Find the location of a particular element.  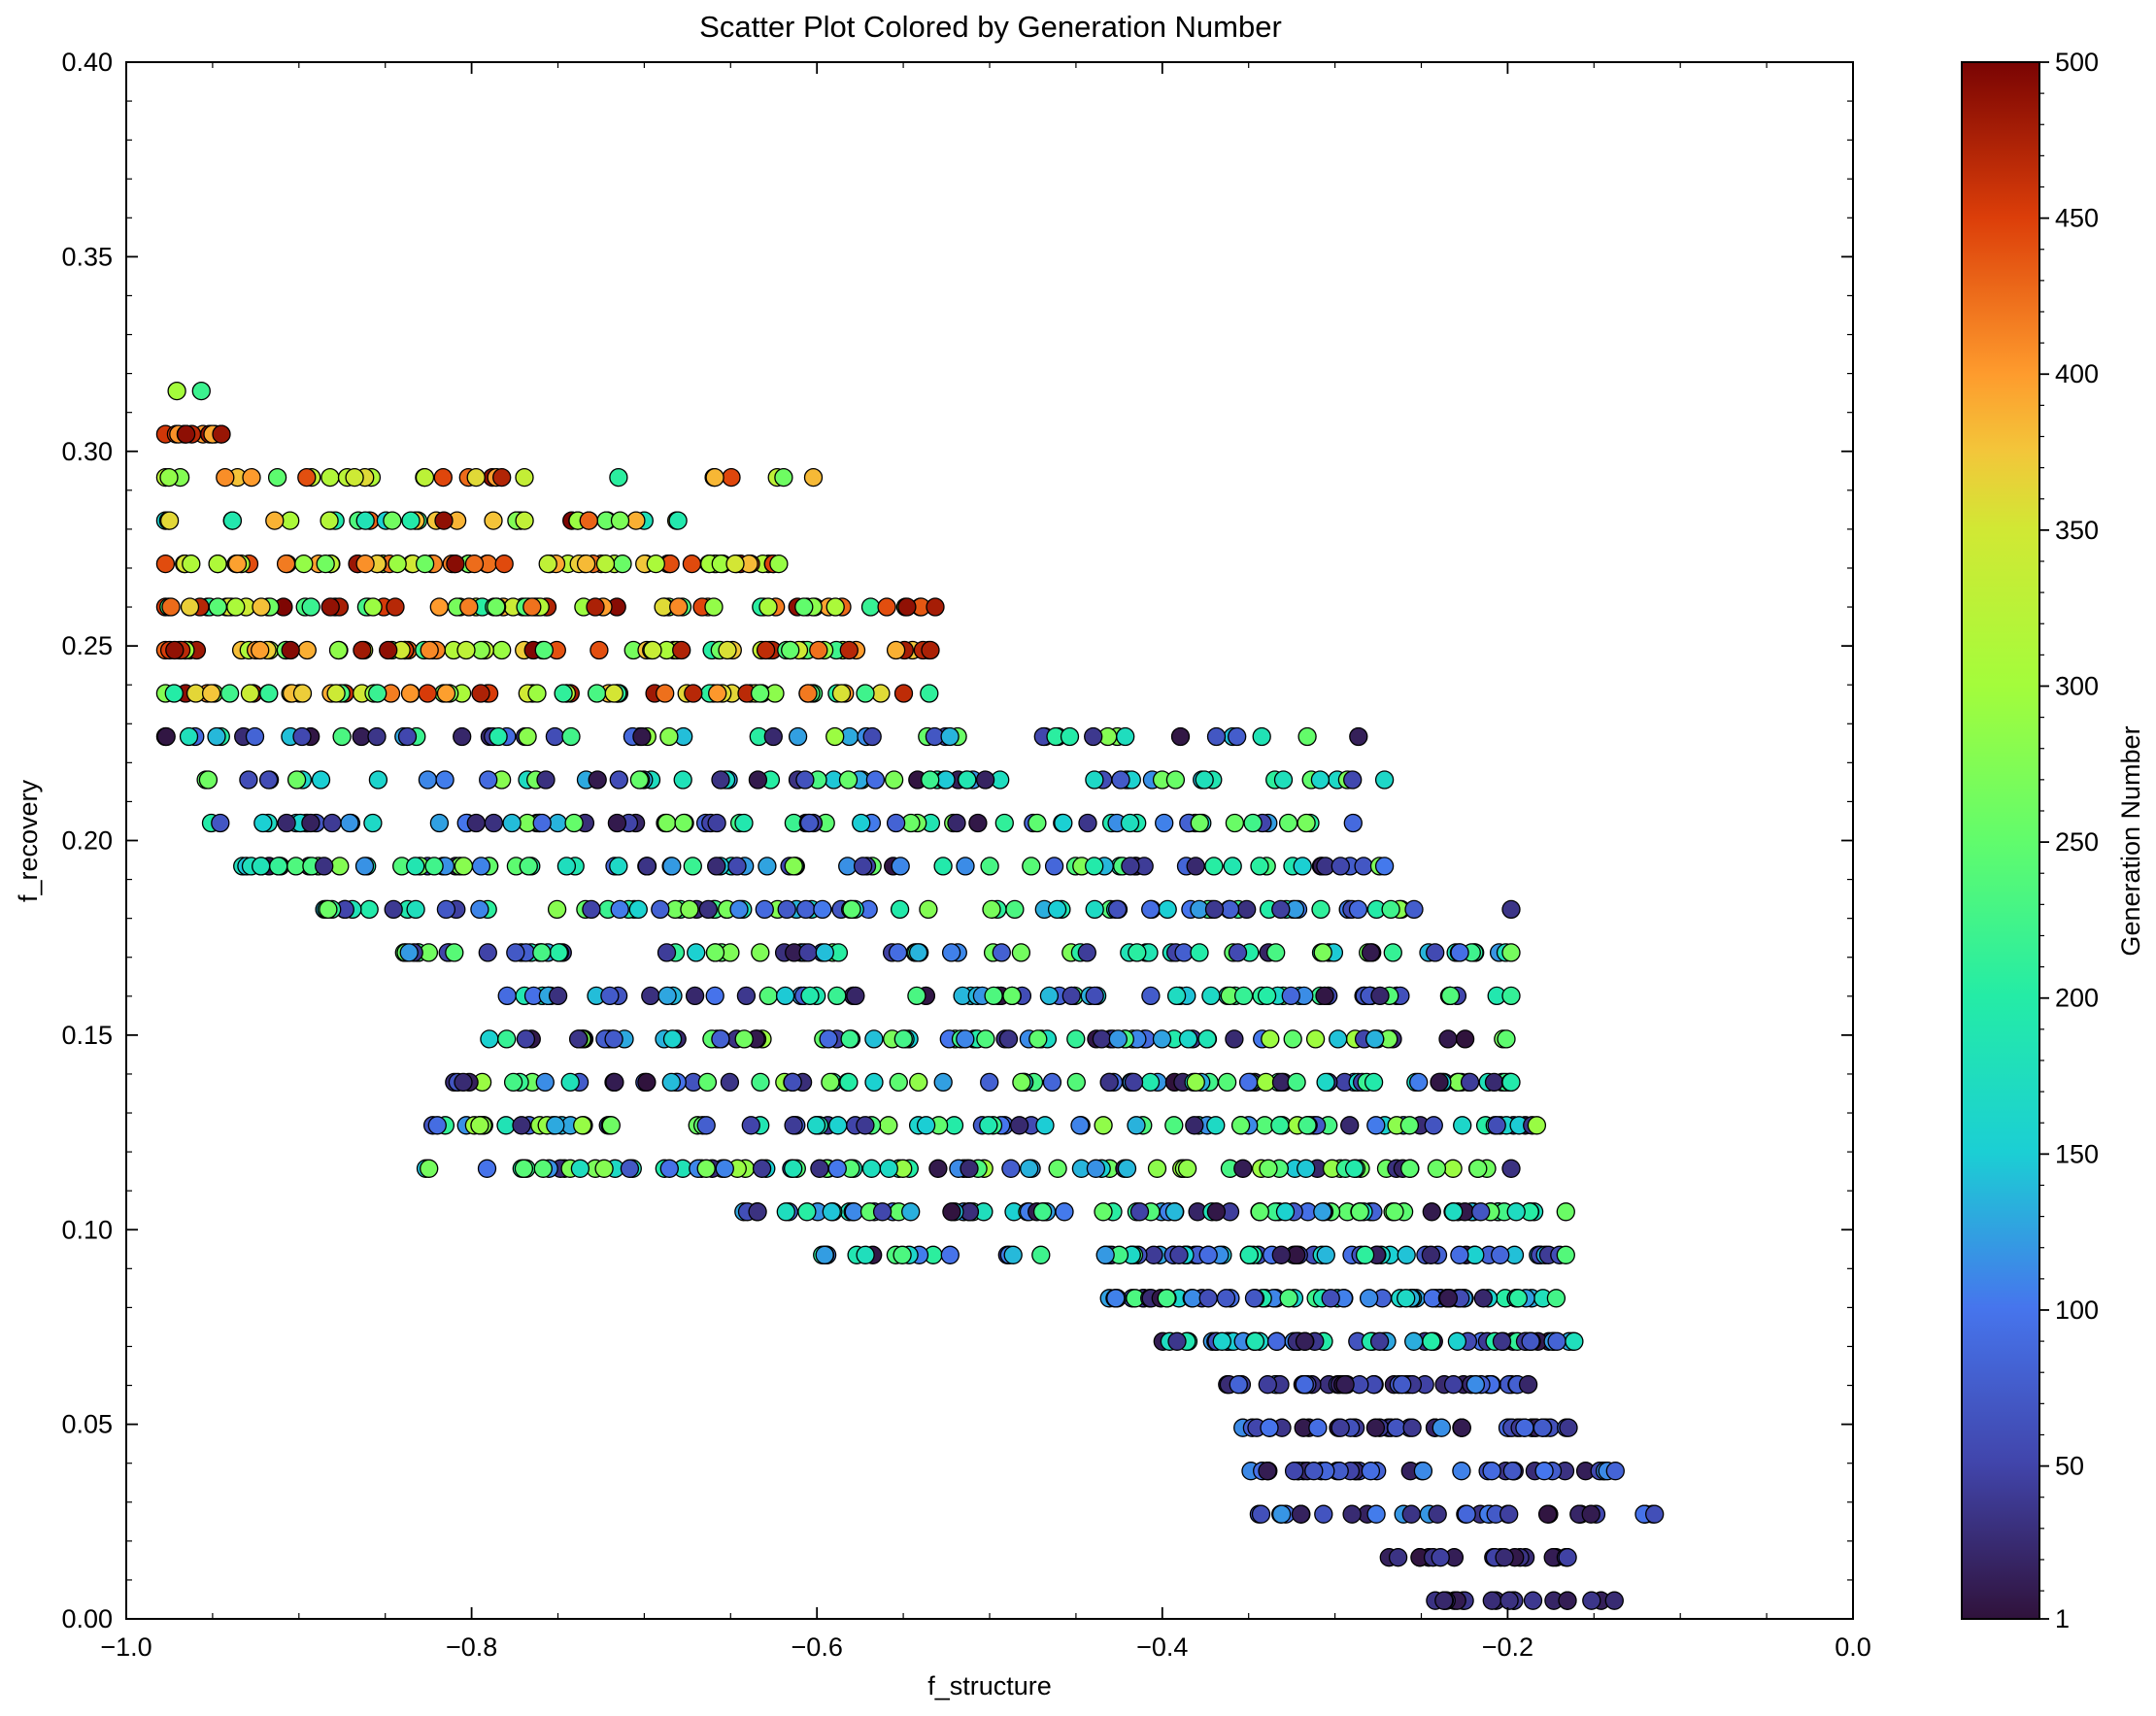

x-axis-label: f_structure is located at coordinates (989, 1685).